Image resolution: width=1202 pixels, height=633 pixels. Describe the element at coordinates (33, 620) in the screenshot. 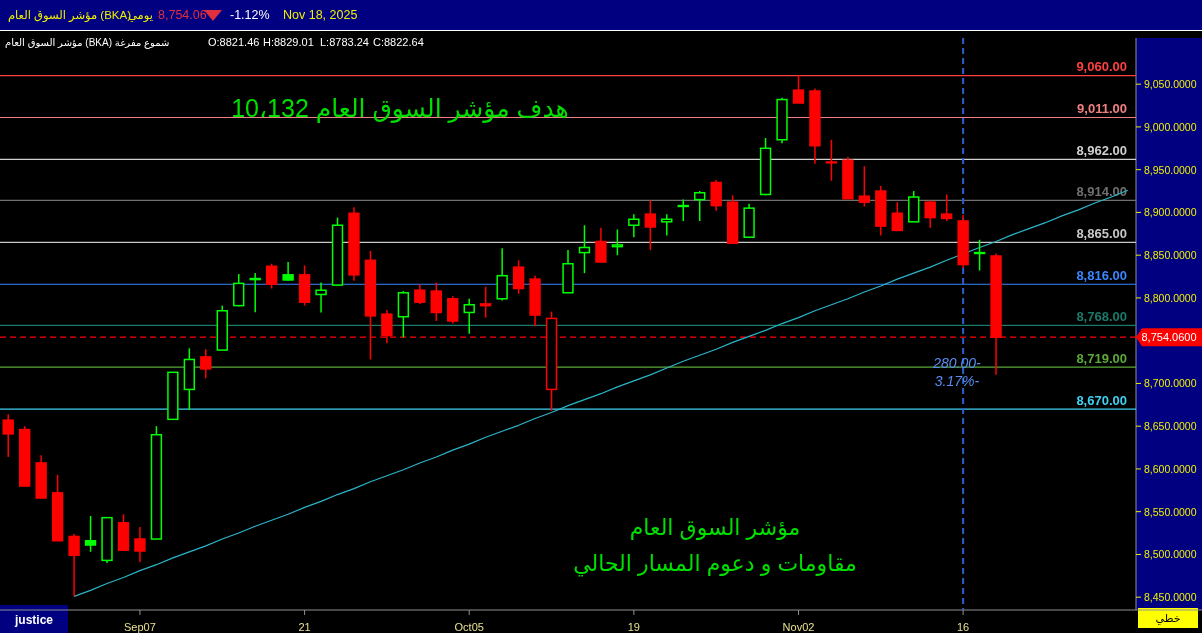

I see `text: justice` at that location.